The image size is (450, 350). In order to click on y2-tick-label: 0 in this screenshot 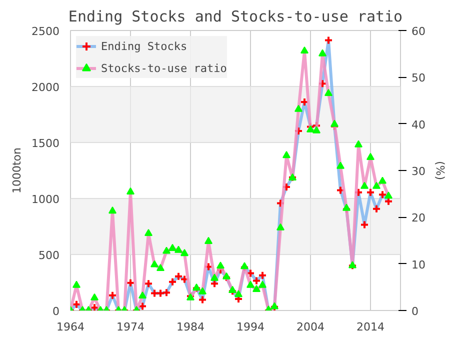, I will do `click(415, 311)`.